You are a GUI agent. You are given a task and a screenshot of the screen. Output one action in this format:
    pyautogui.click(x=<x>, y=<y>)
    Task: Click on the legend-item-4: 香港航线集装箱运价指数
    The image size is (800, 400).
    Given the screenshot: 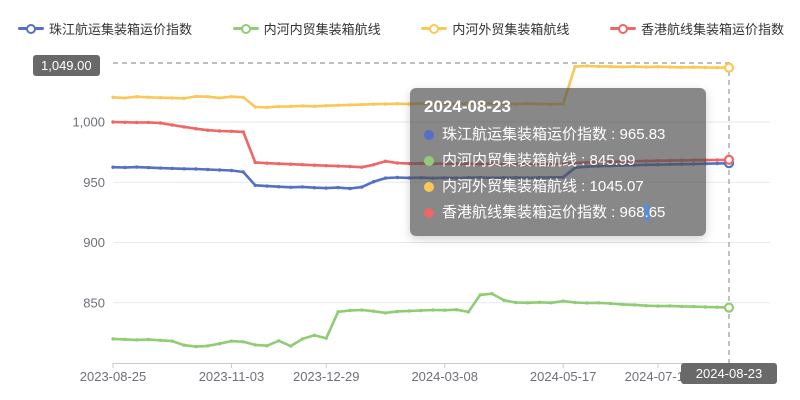 What is the action you would take?
    pyautogui.click(x=696, y=28)
    